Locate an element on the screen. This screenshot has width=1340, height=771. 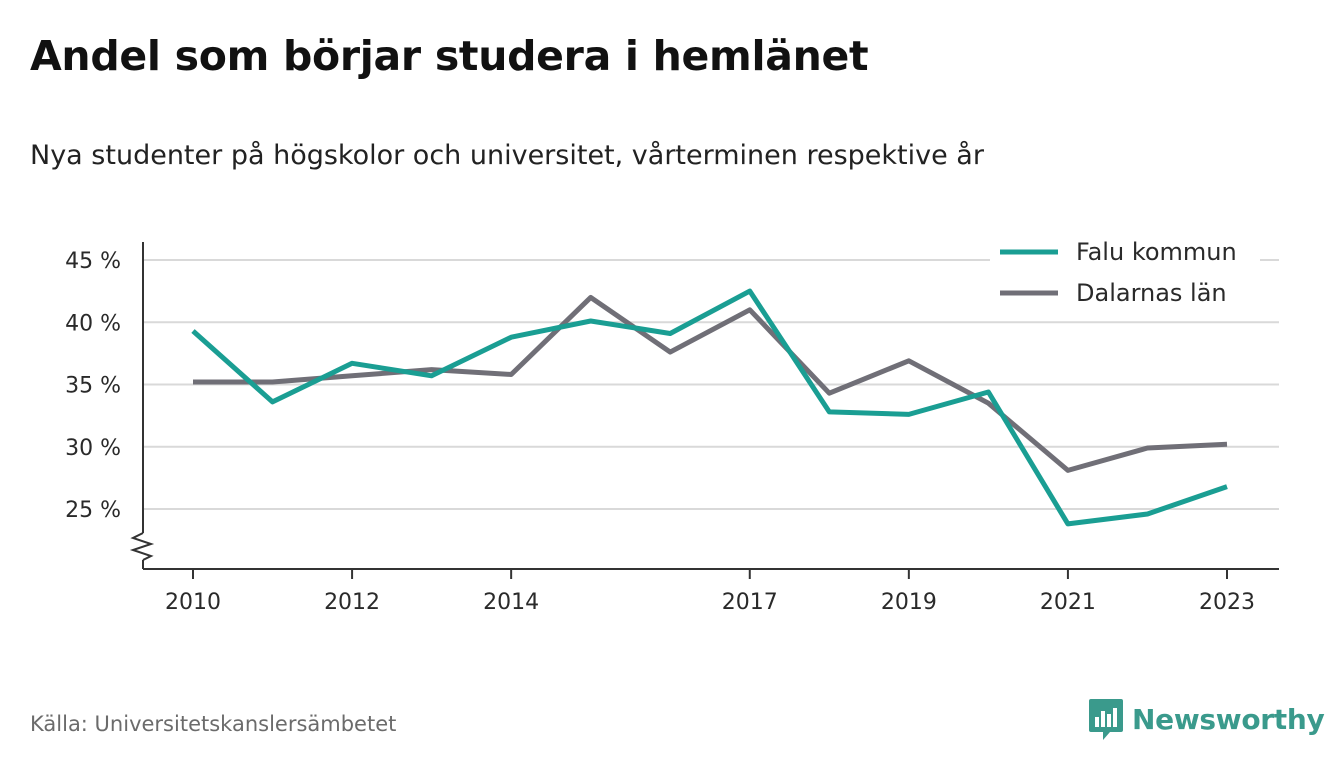
y-axis-break is located at coordinates (142, 546).